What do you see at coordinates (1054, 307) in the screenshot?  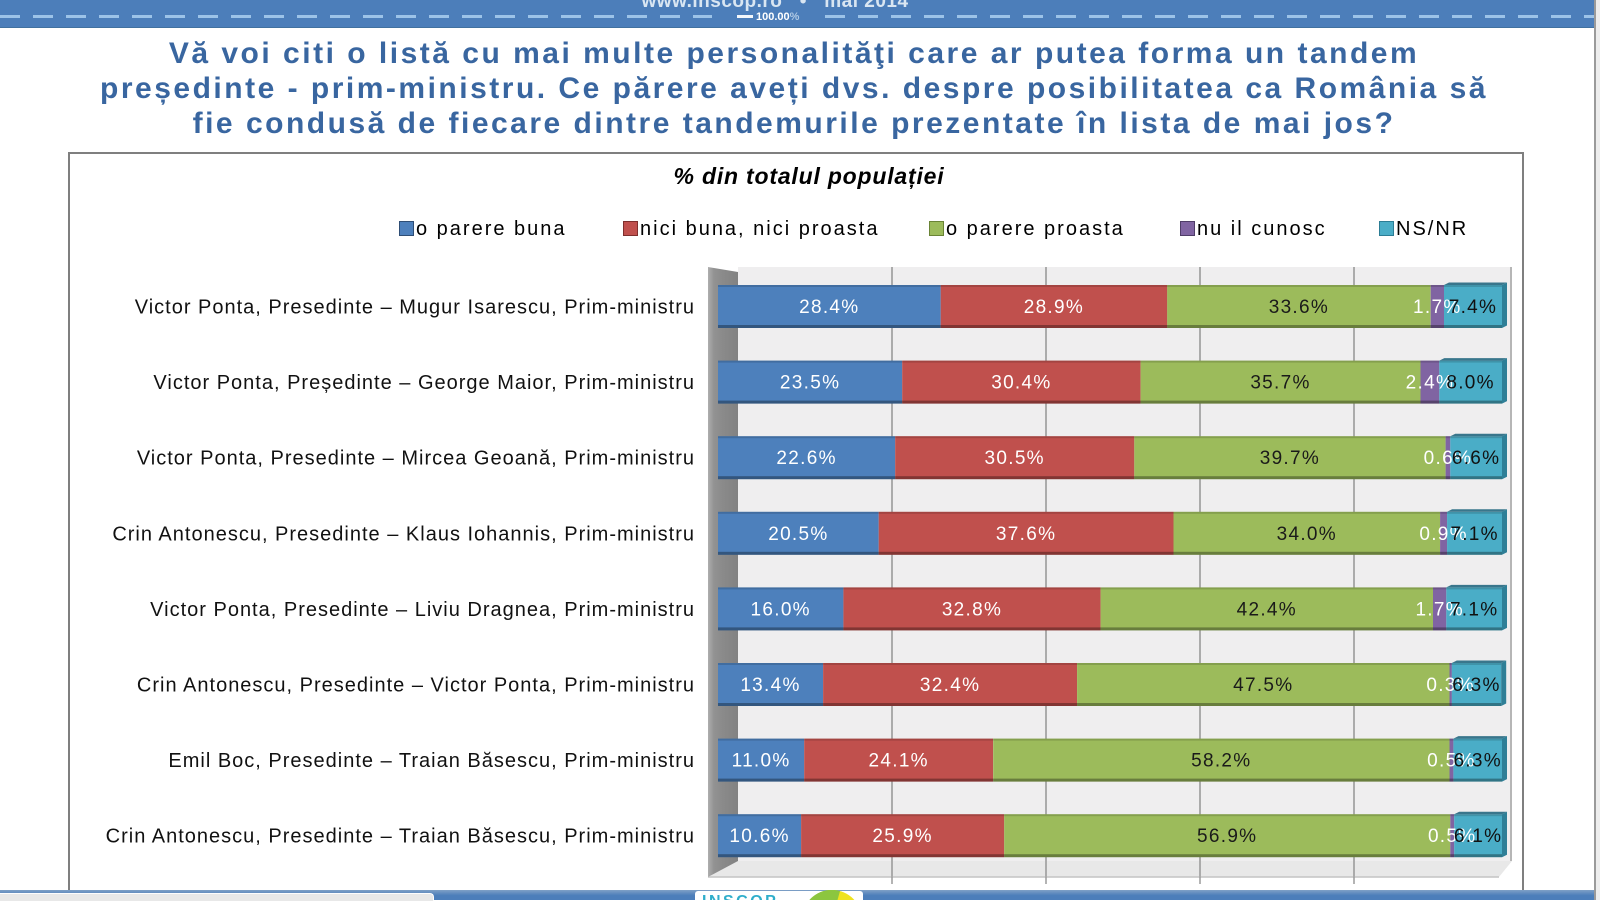 I see `svg-text: 28.9%` at bounding box center [1054, 307].